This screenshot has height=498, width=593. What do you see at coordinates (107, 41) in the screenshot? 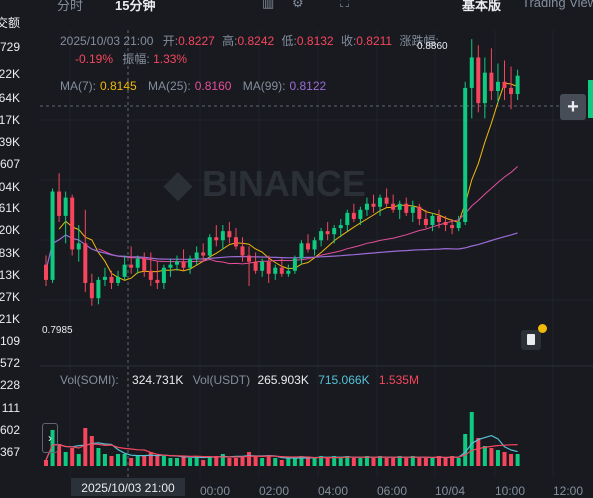
I see `ohlc-datetime: 2025/10/03 21:00` at bounding box center [107, 41].